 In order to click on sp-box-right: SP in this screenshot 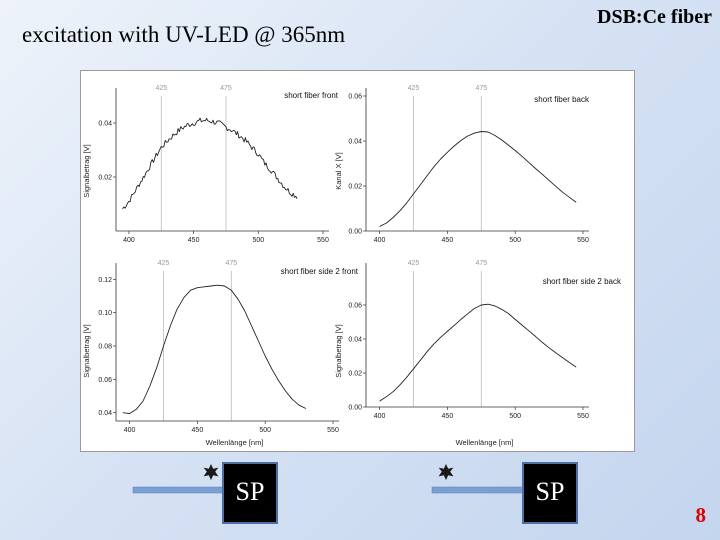, I will do `click(550, 493)`.